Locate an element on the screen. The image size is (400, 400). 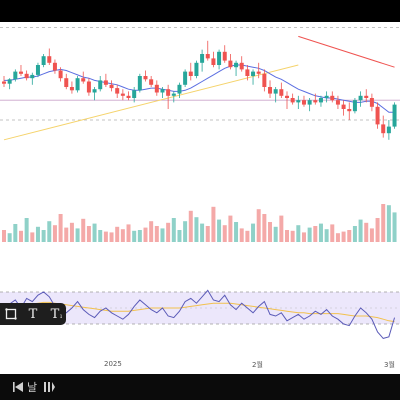
skip-back-icon is located at coordinates (18, 387).